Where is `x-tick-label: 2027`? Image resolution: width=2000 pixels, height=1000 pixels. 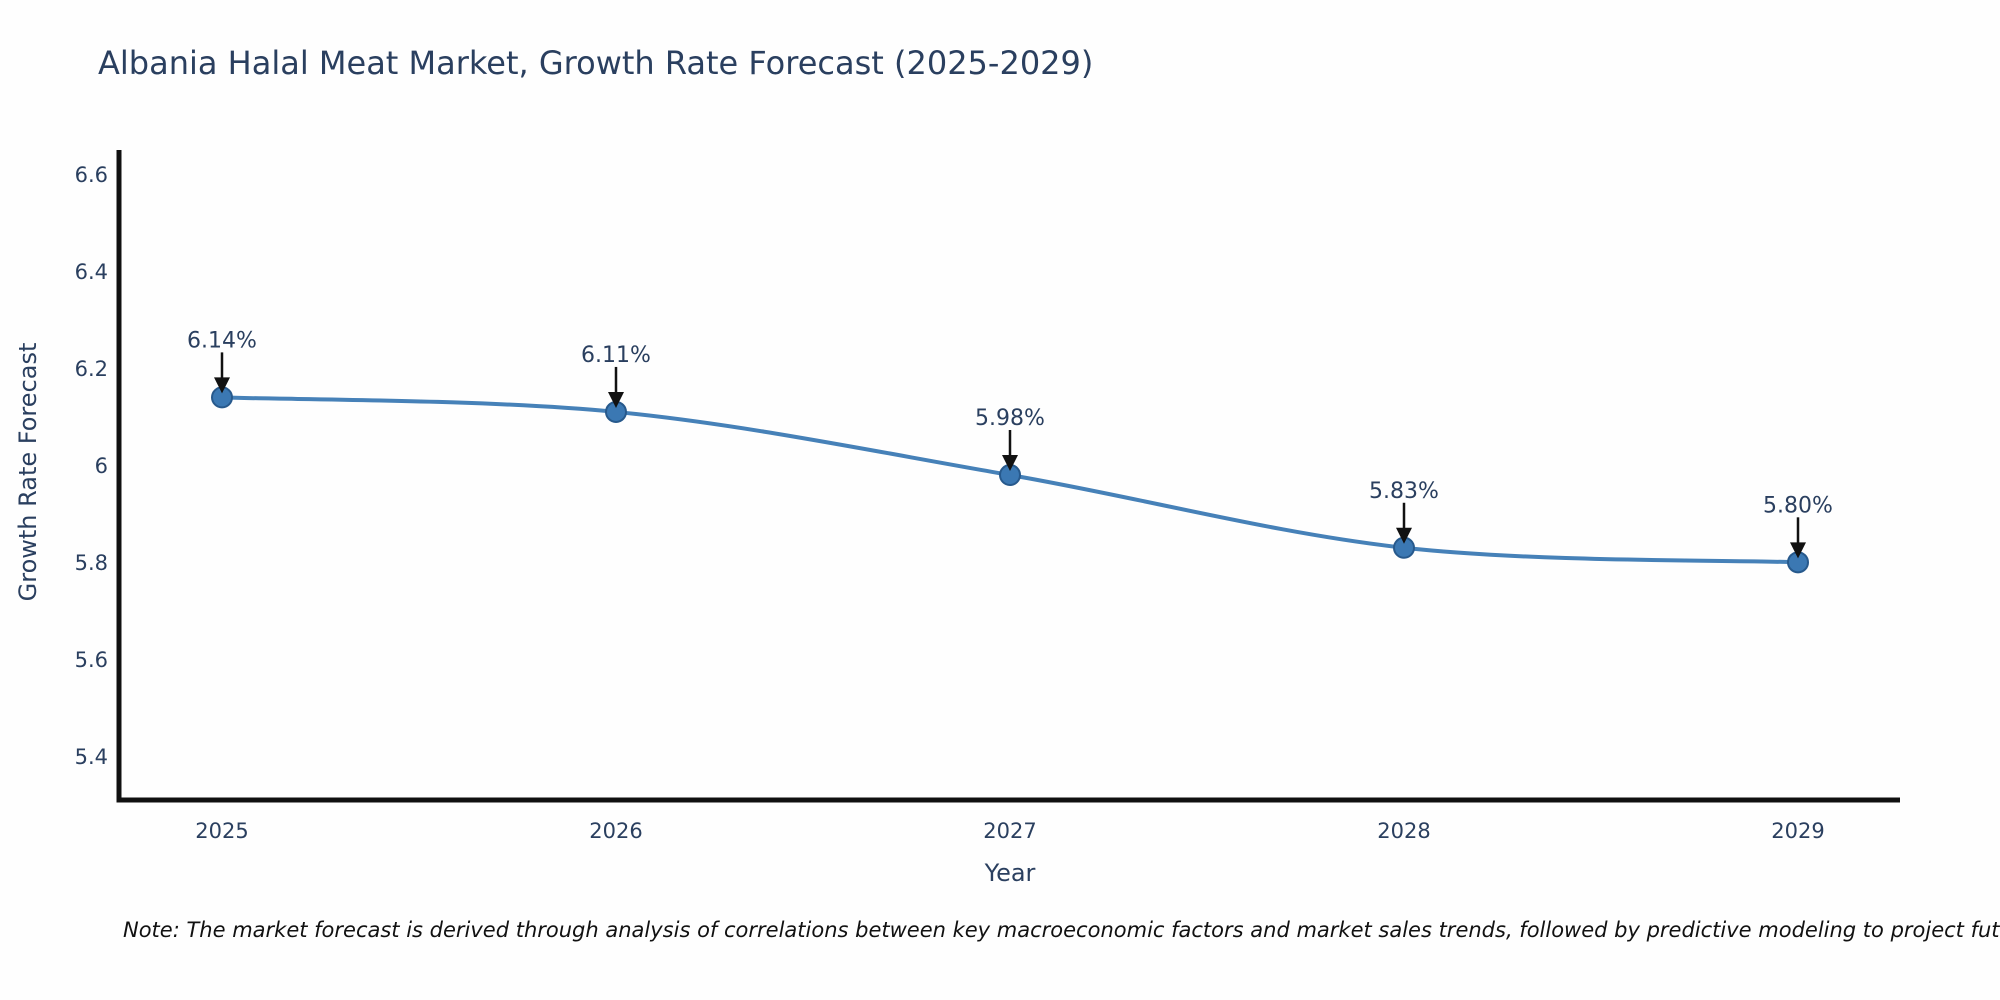 x-tick-label: 2027 is located at coordinates (1009, 831).